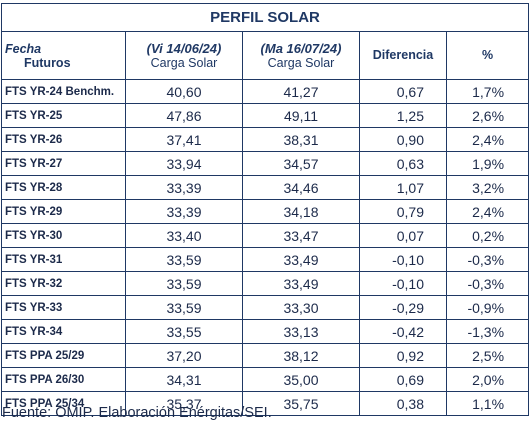 Image resolution: width=532 pixels, height=425 pixels. I want to click on table-row: FTS PPA 26/30 34,31 35,00 0,69 2,0%, so click(265, 379).